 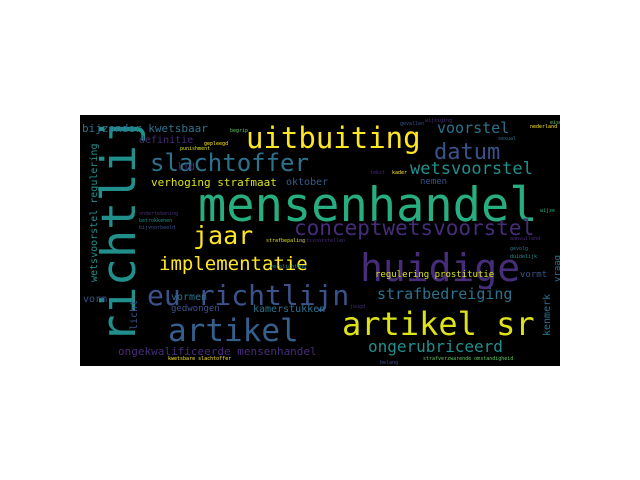 I want to click on word-uitbuiting: uitbuiting, so click(x=333, y=138).